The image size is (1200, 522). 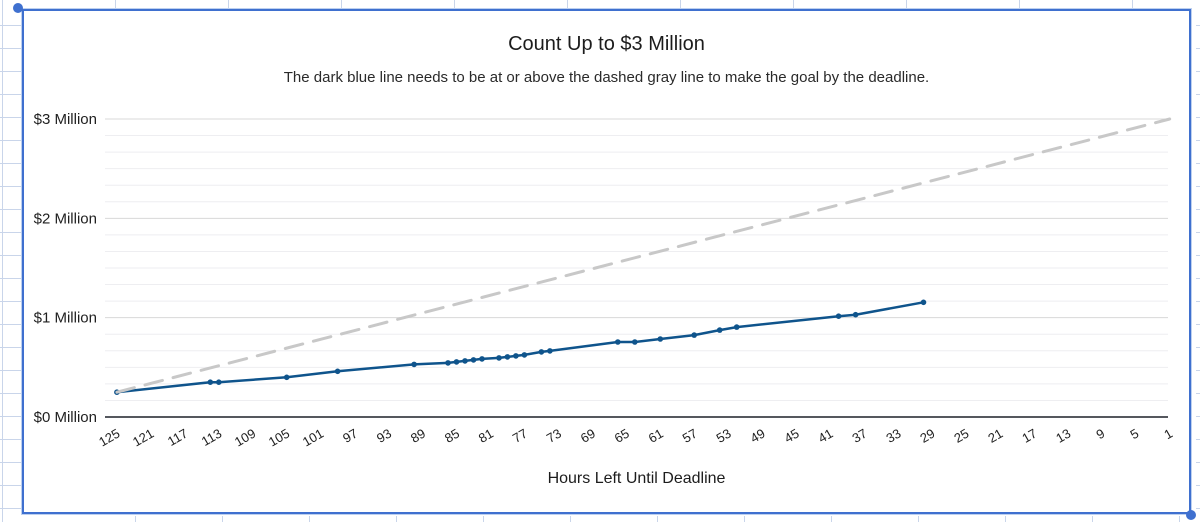 What do you see at coordinates (636, 478) in the screenshot?
I see `x-axis-title: Hours Left Until Deadline` at bounding box center [636, 478].